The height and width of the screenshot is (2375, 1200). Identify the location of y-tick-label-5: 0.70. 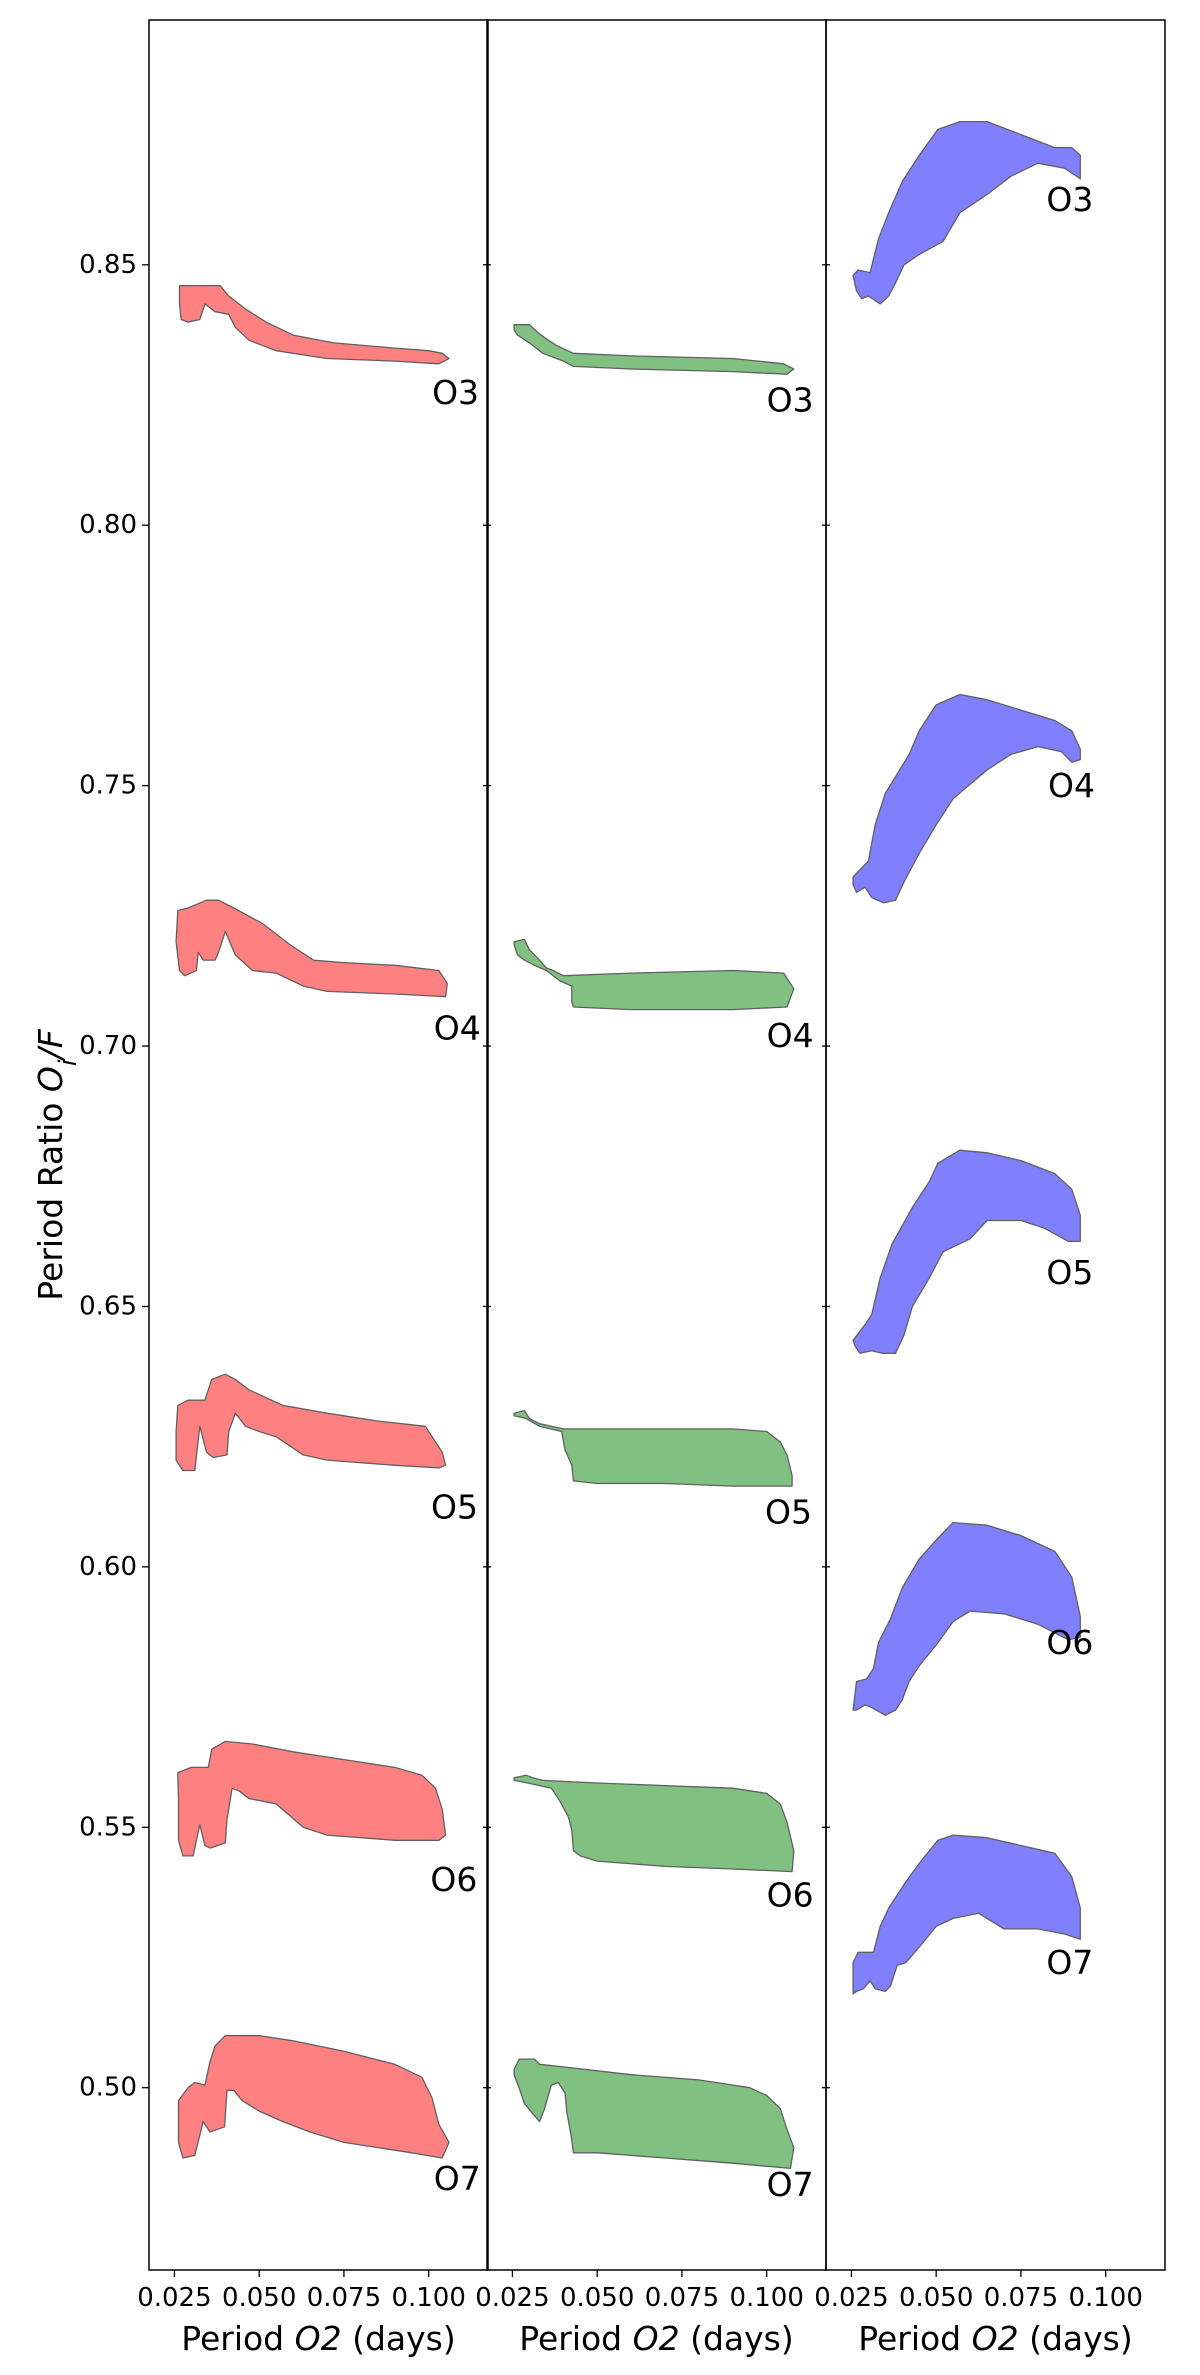
(108, 1046).